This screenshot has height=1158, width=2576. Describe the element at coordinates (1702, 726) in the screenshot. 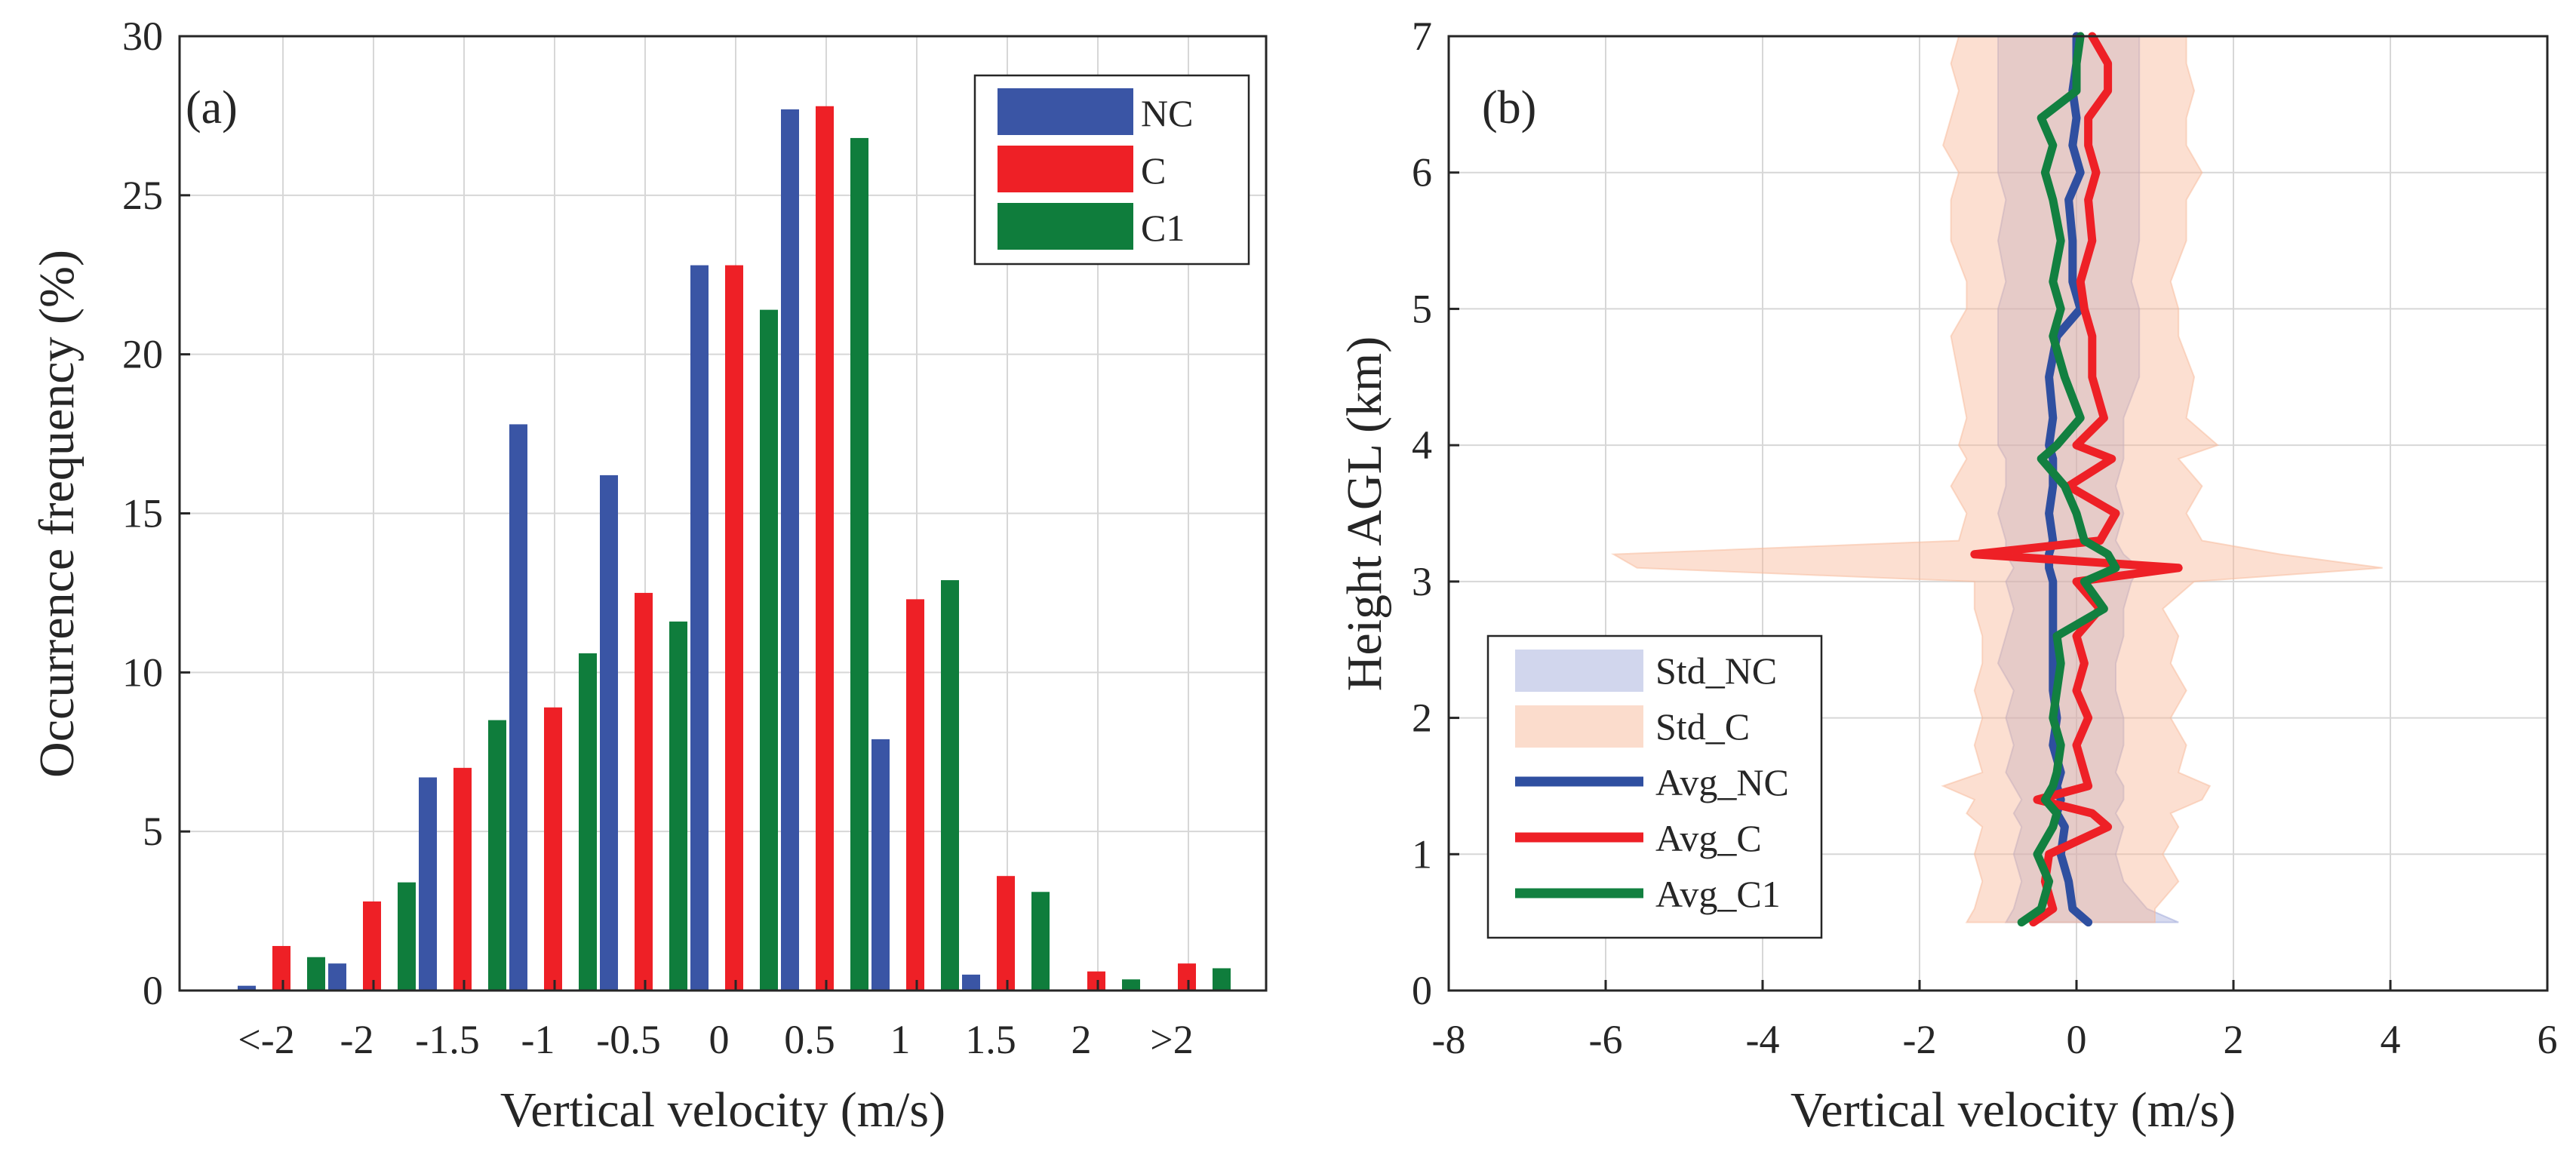

I see `legend-label-std-c: Std_C` at that location.